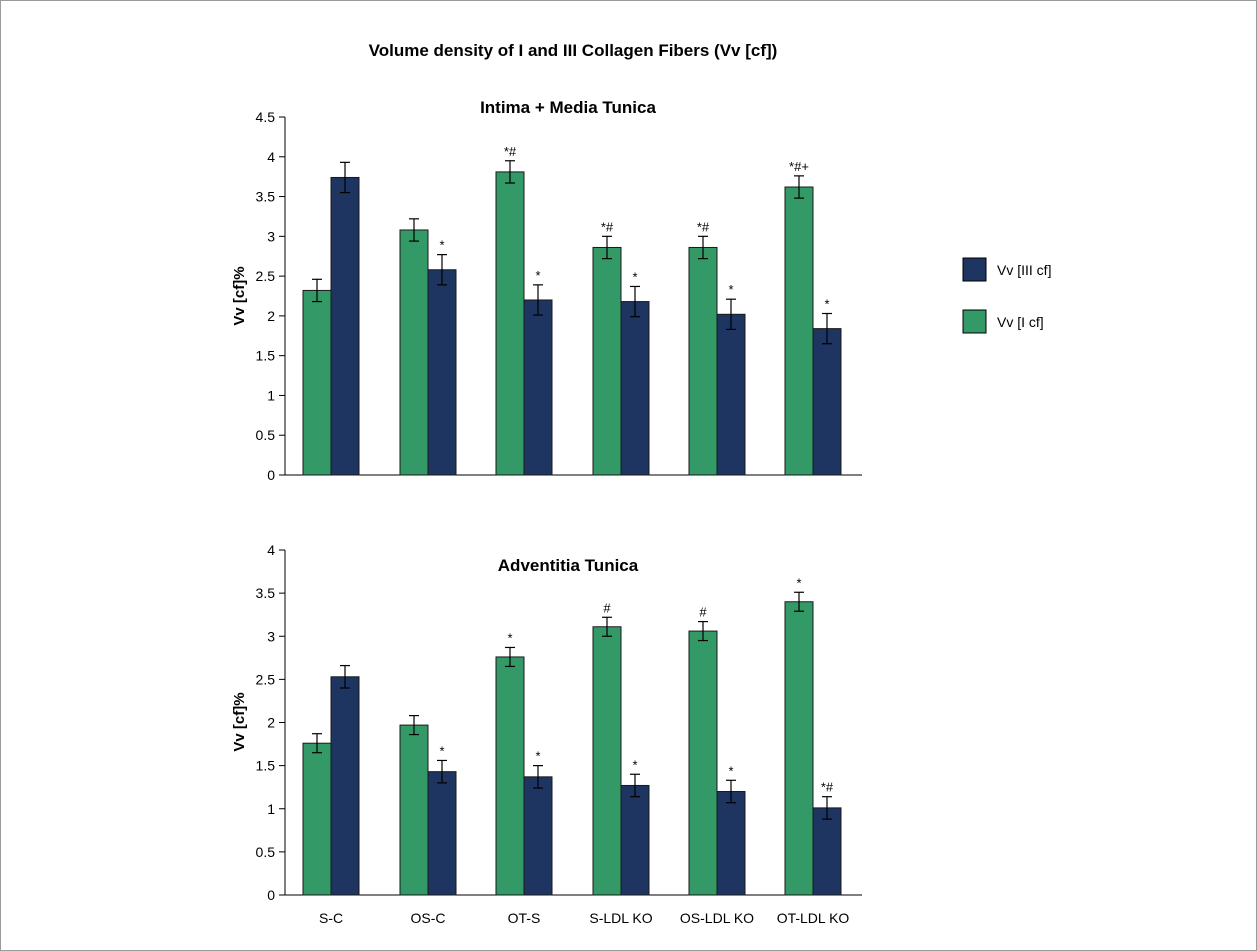 This screenshot has height=951, width=1257. Describe the element at coordinates (974, 321) in the screenshot. I see `legend-swatch-series-i` at that location.